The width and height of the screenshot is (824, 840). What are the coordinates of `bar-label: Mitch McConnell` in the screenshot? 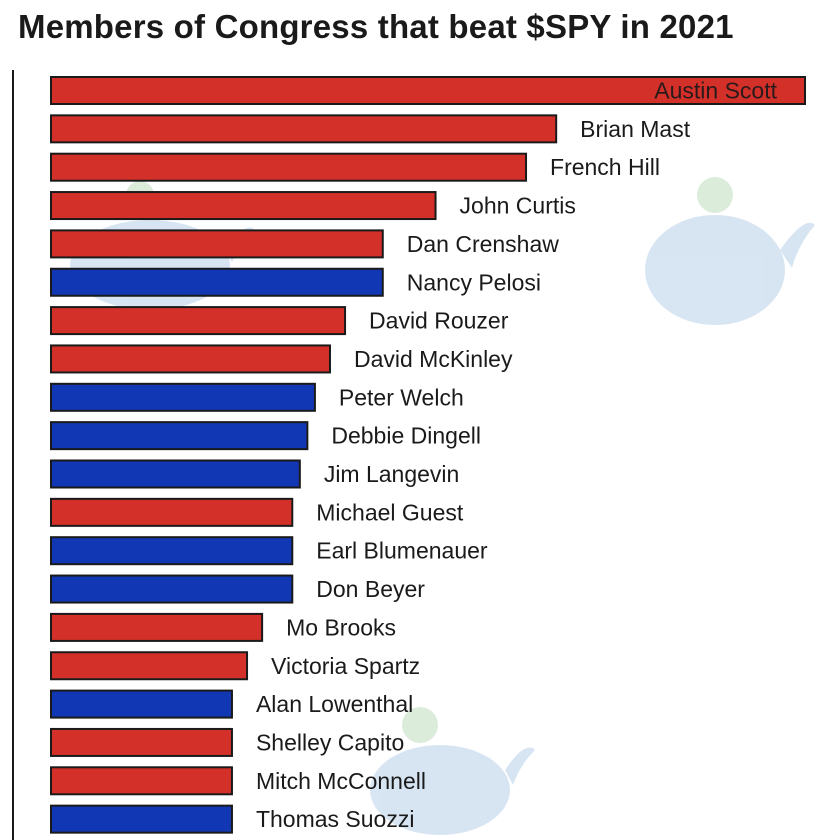 It's located at (341, 781).